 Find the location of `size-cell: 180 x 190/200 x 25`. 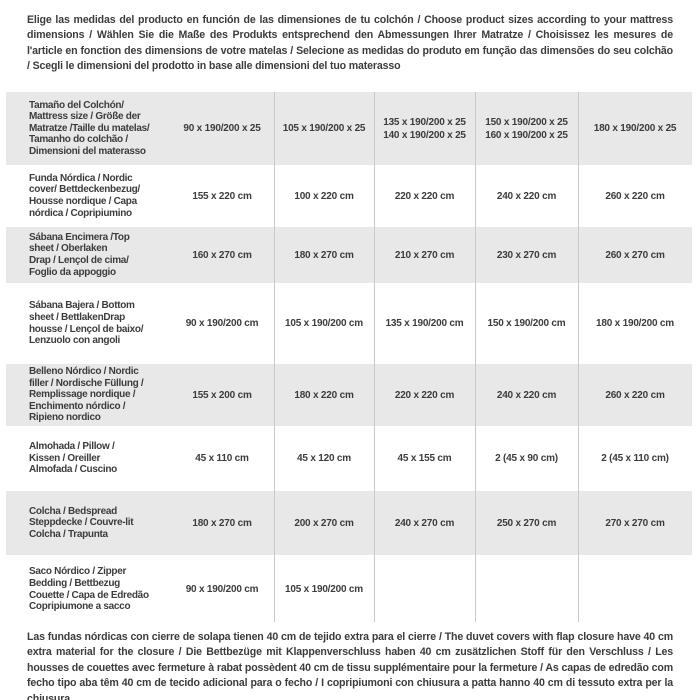

size-cell: 180 x 190/200 x 25 is located at coordinates (635, 128).